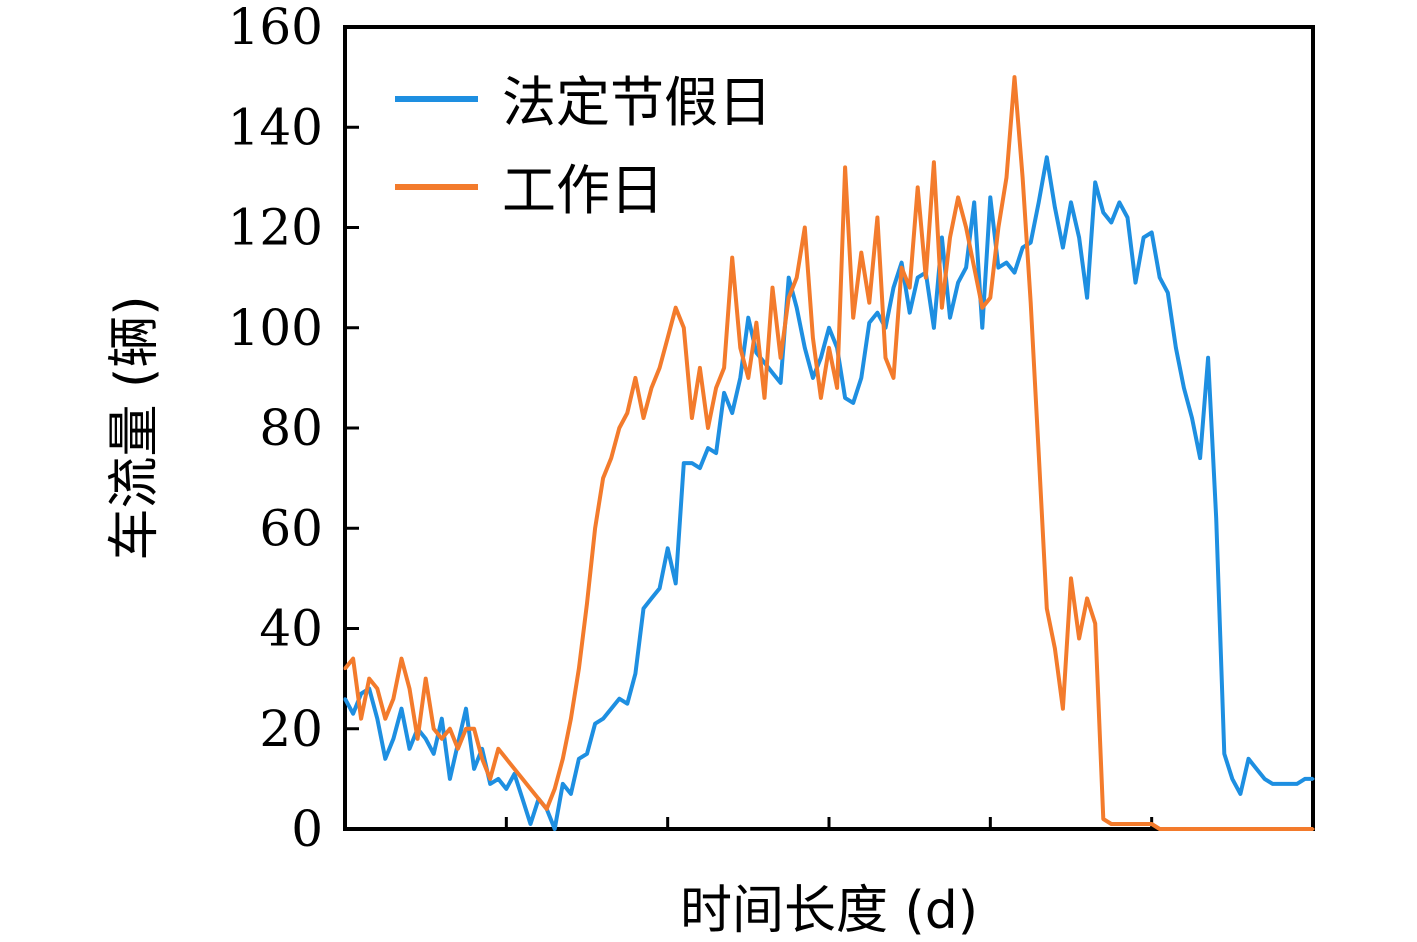 This screenshot has width=1417, height=942. What do you see at coordinates (291, 428) in the screenshot?
I see `y-tick-label: 80` at bounding box center [291, 428].